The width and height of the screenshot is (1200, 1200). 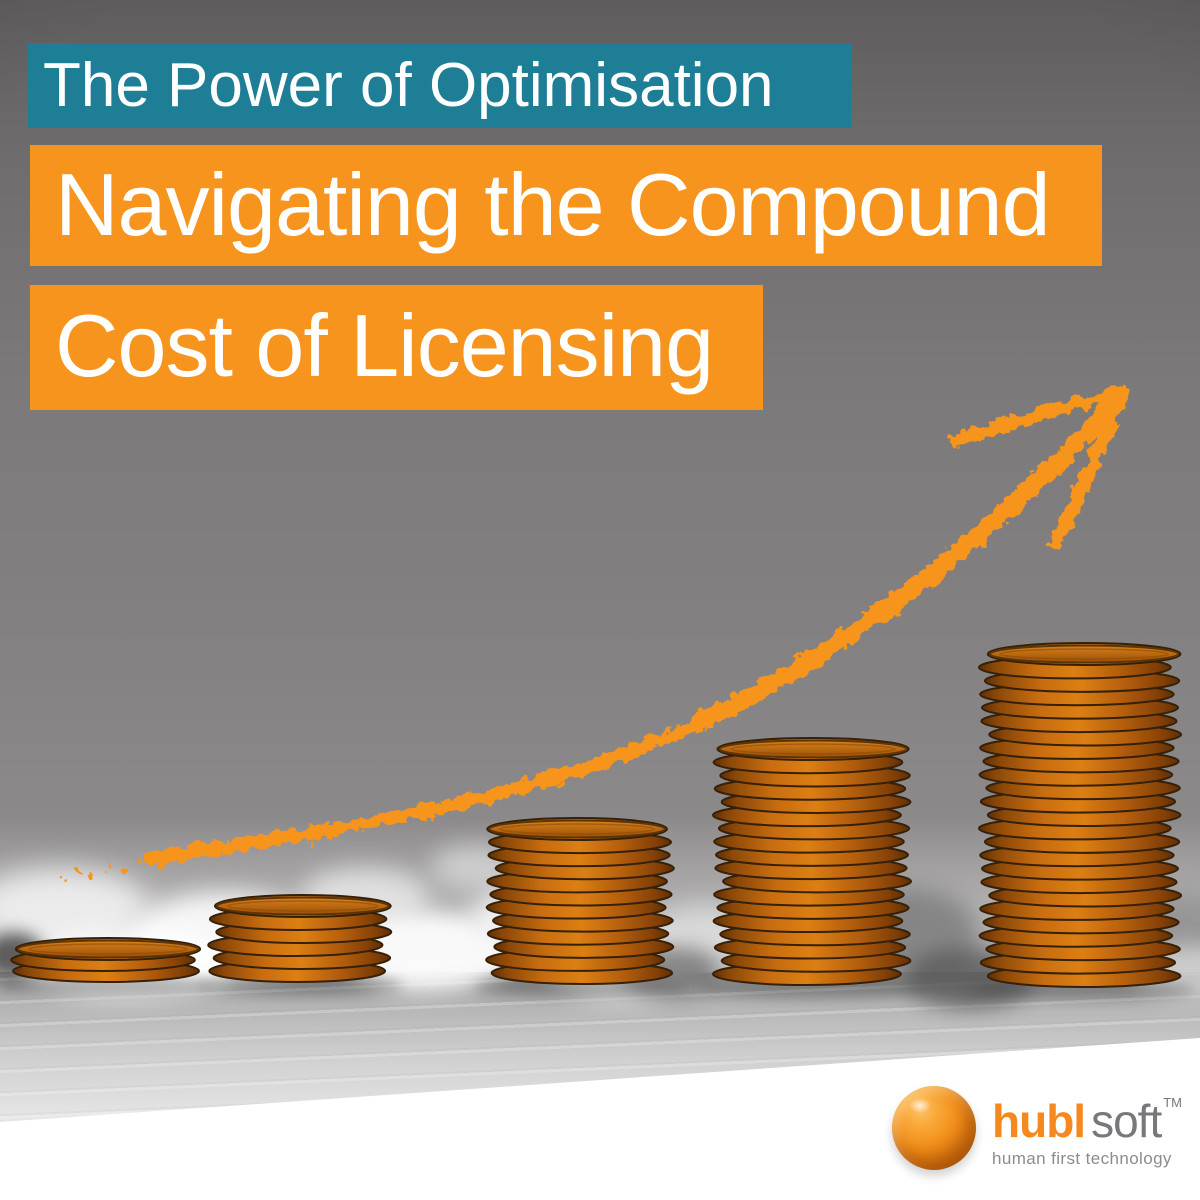 What do you see at coordinates (1082, 1158) in the screenshot?
I see `brand-tagline: human first technology` at bounding box center [1082, 1158].